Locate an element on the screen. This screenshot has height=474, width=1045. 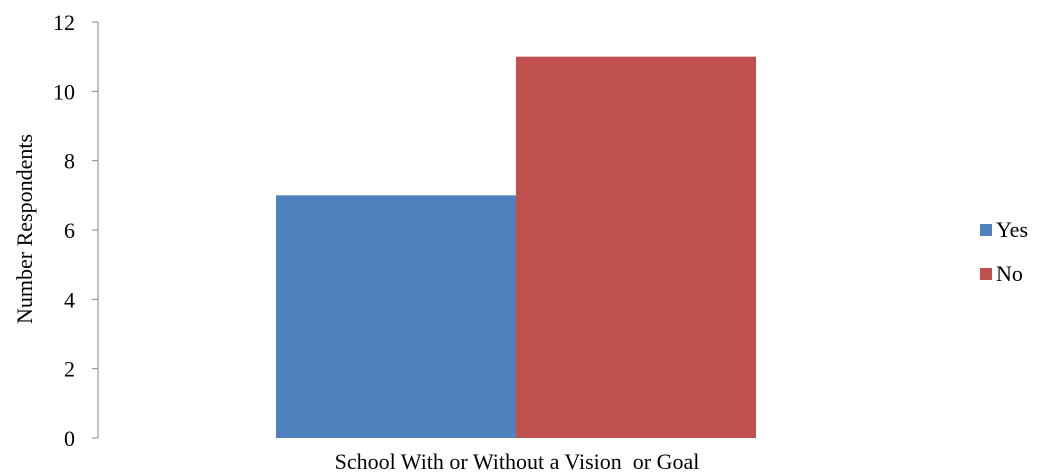
legend-label-no: No is located at coordinates (1009, 273).